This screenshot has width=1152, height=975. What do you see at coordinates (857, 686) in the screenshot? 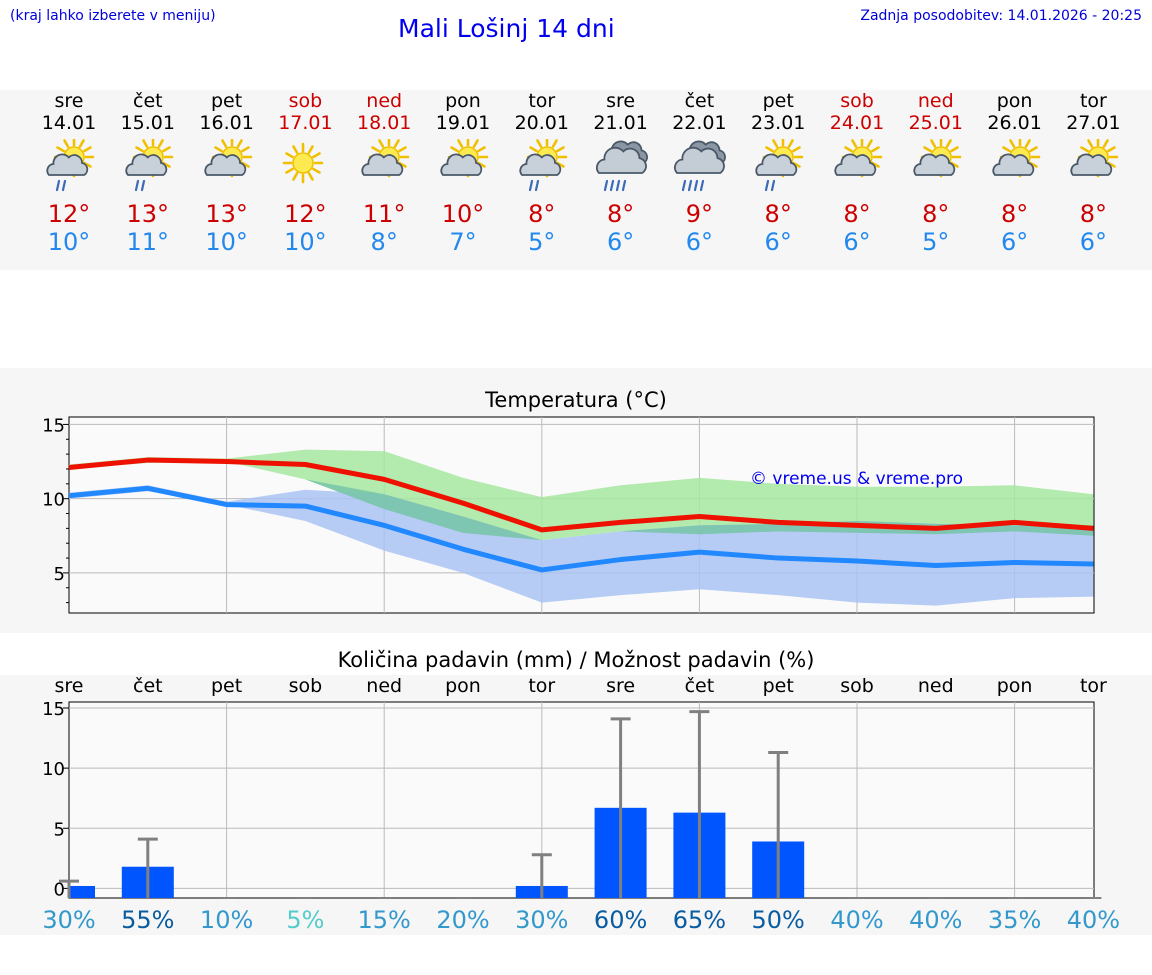
I see `day-label: sob` at bounding box center [857, 686].